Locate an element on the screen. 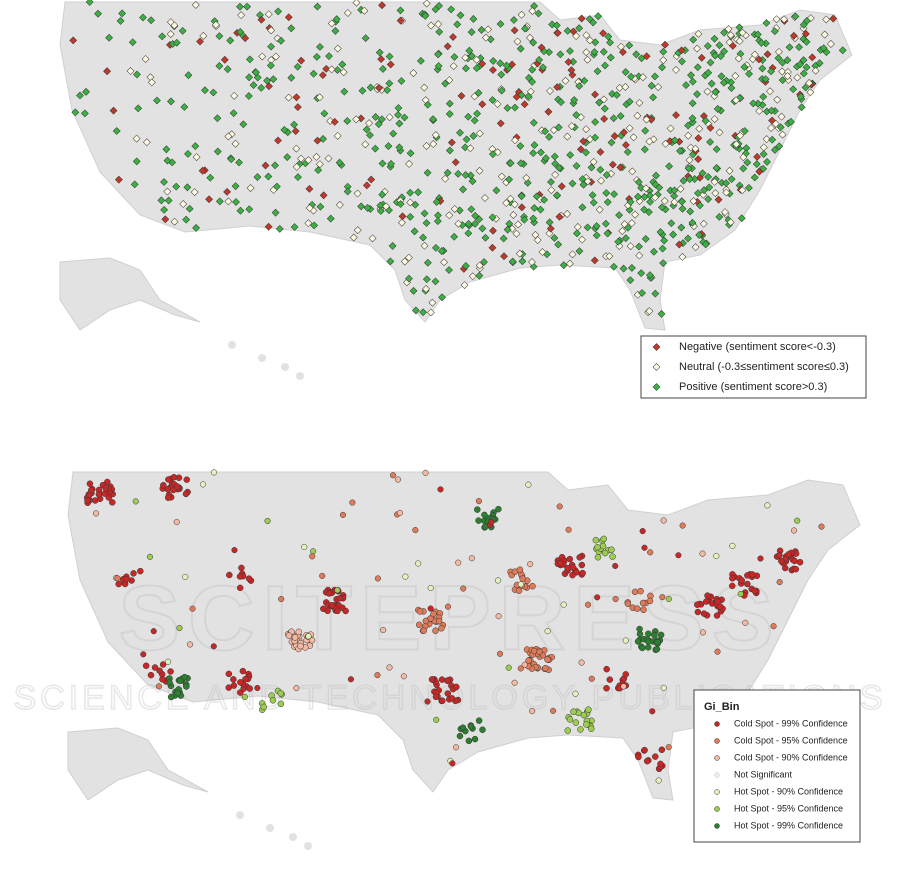 The image size is (901, 886). legend-symbol is located at coordinates (656, 367).